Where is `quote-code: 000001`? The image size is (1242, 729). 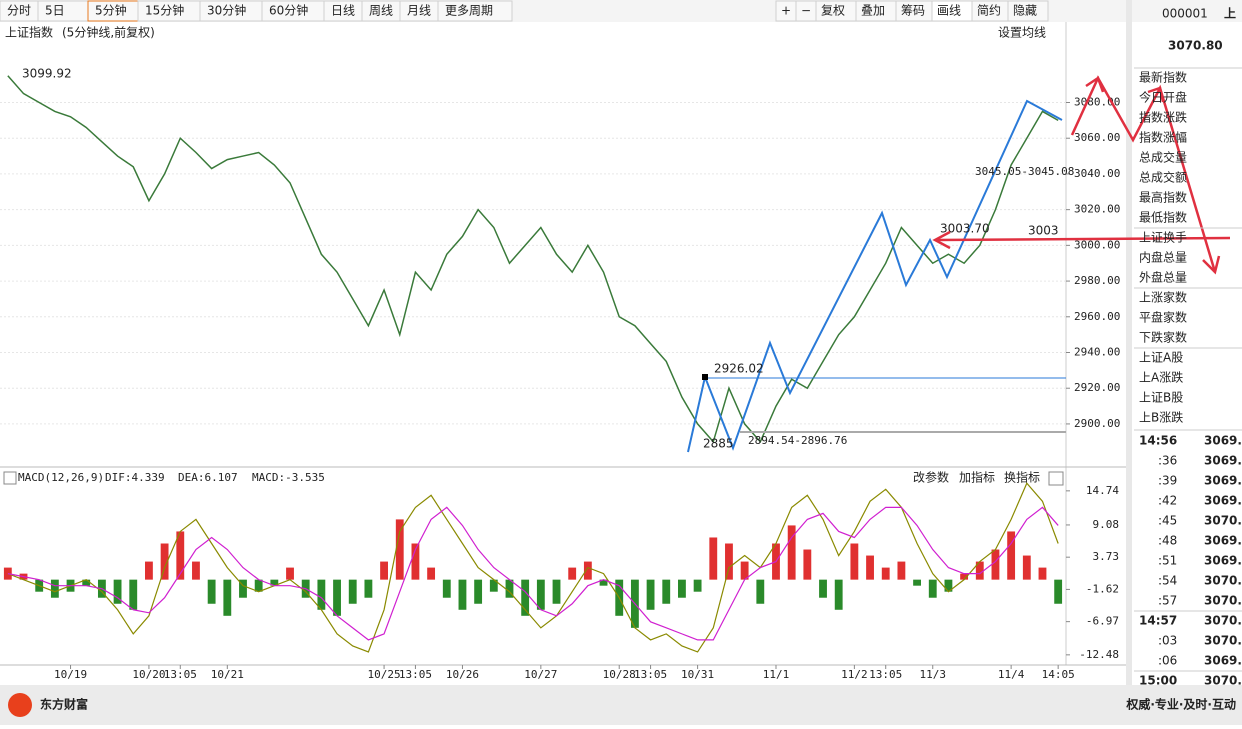
quote-code: 000001 is located at coordinates (1185, 14).